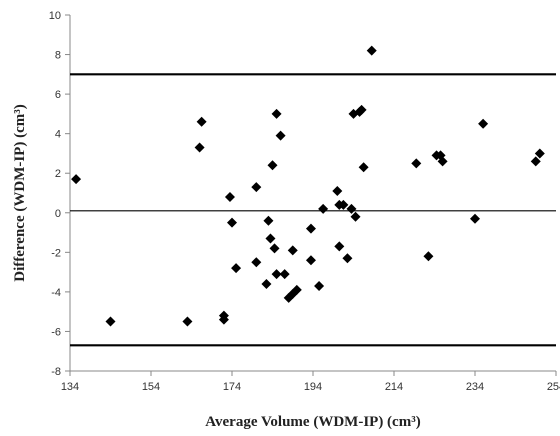 The image size is (560, 436). I want to click on x-axis-title: Average Volume (WDM-IP) (cm³), so click(312, 422).